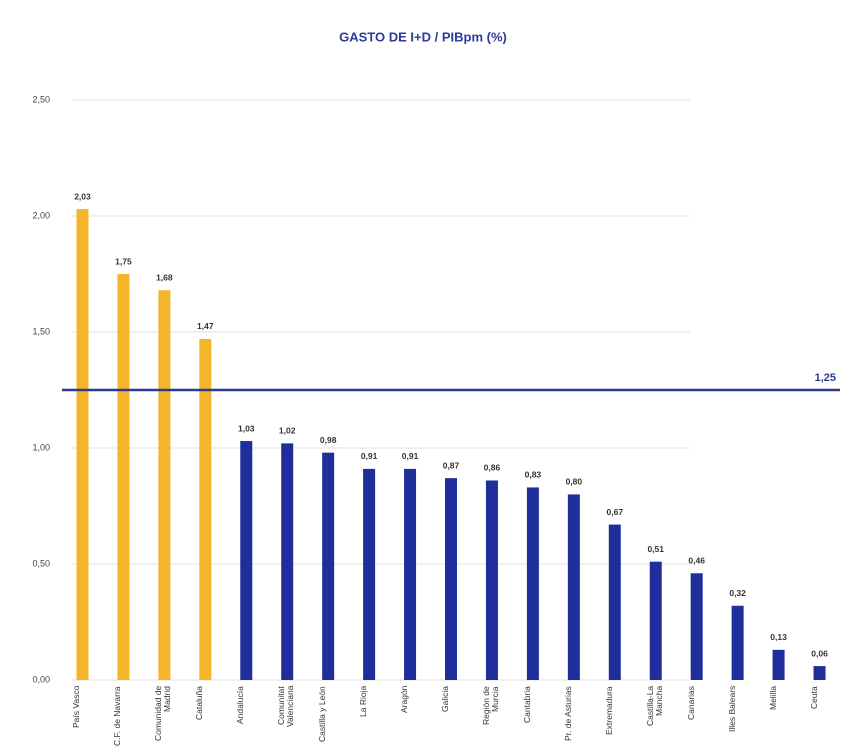 Image resolution: width=847 pixels, height=748 pixels. Describe the element at coordinates (574, 482) in the screenshot. I see `data-label: 0,80` at that location.